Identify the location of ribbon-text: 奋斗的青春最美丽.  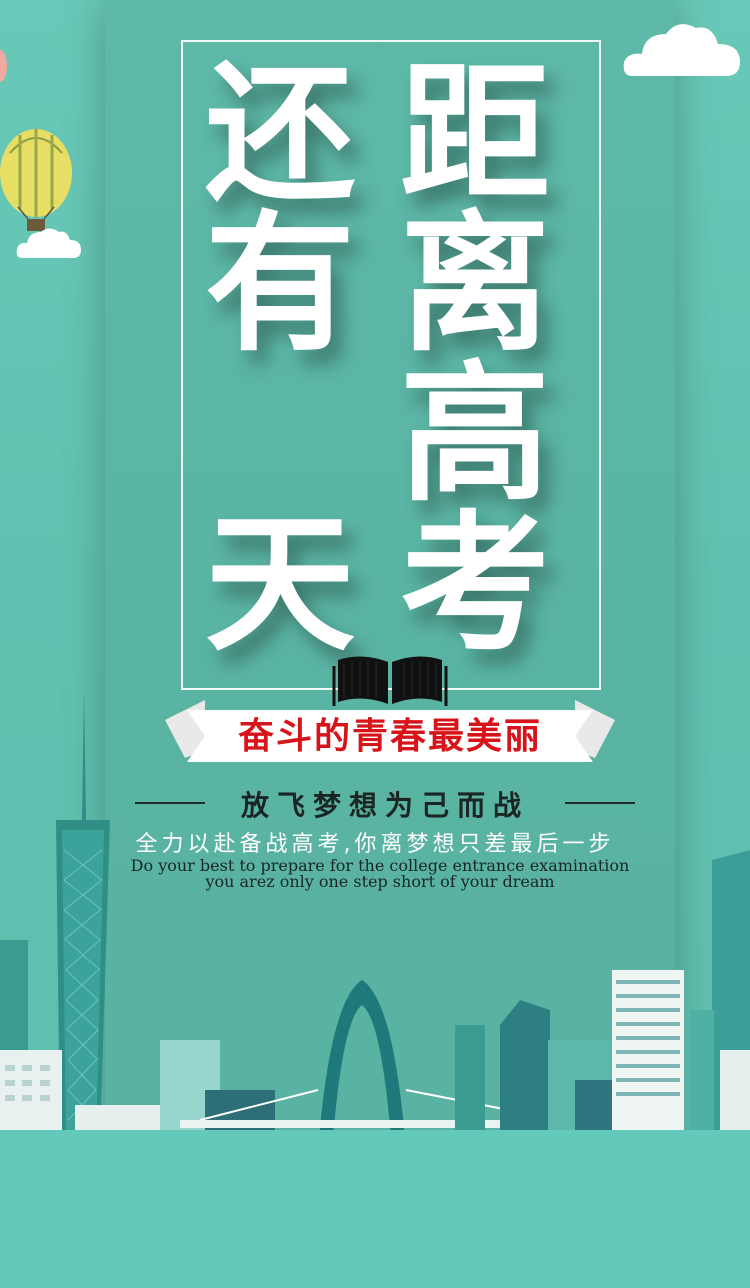
(389, 736).